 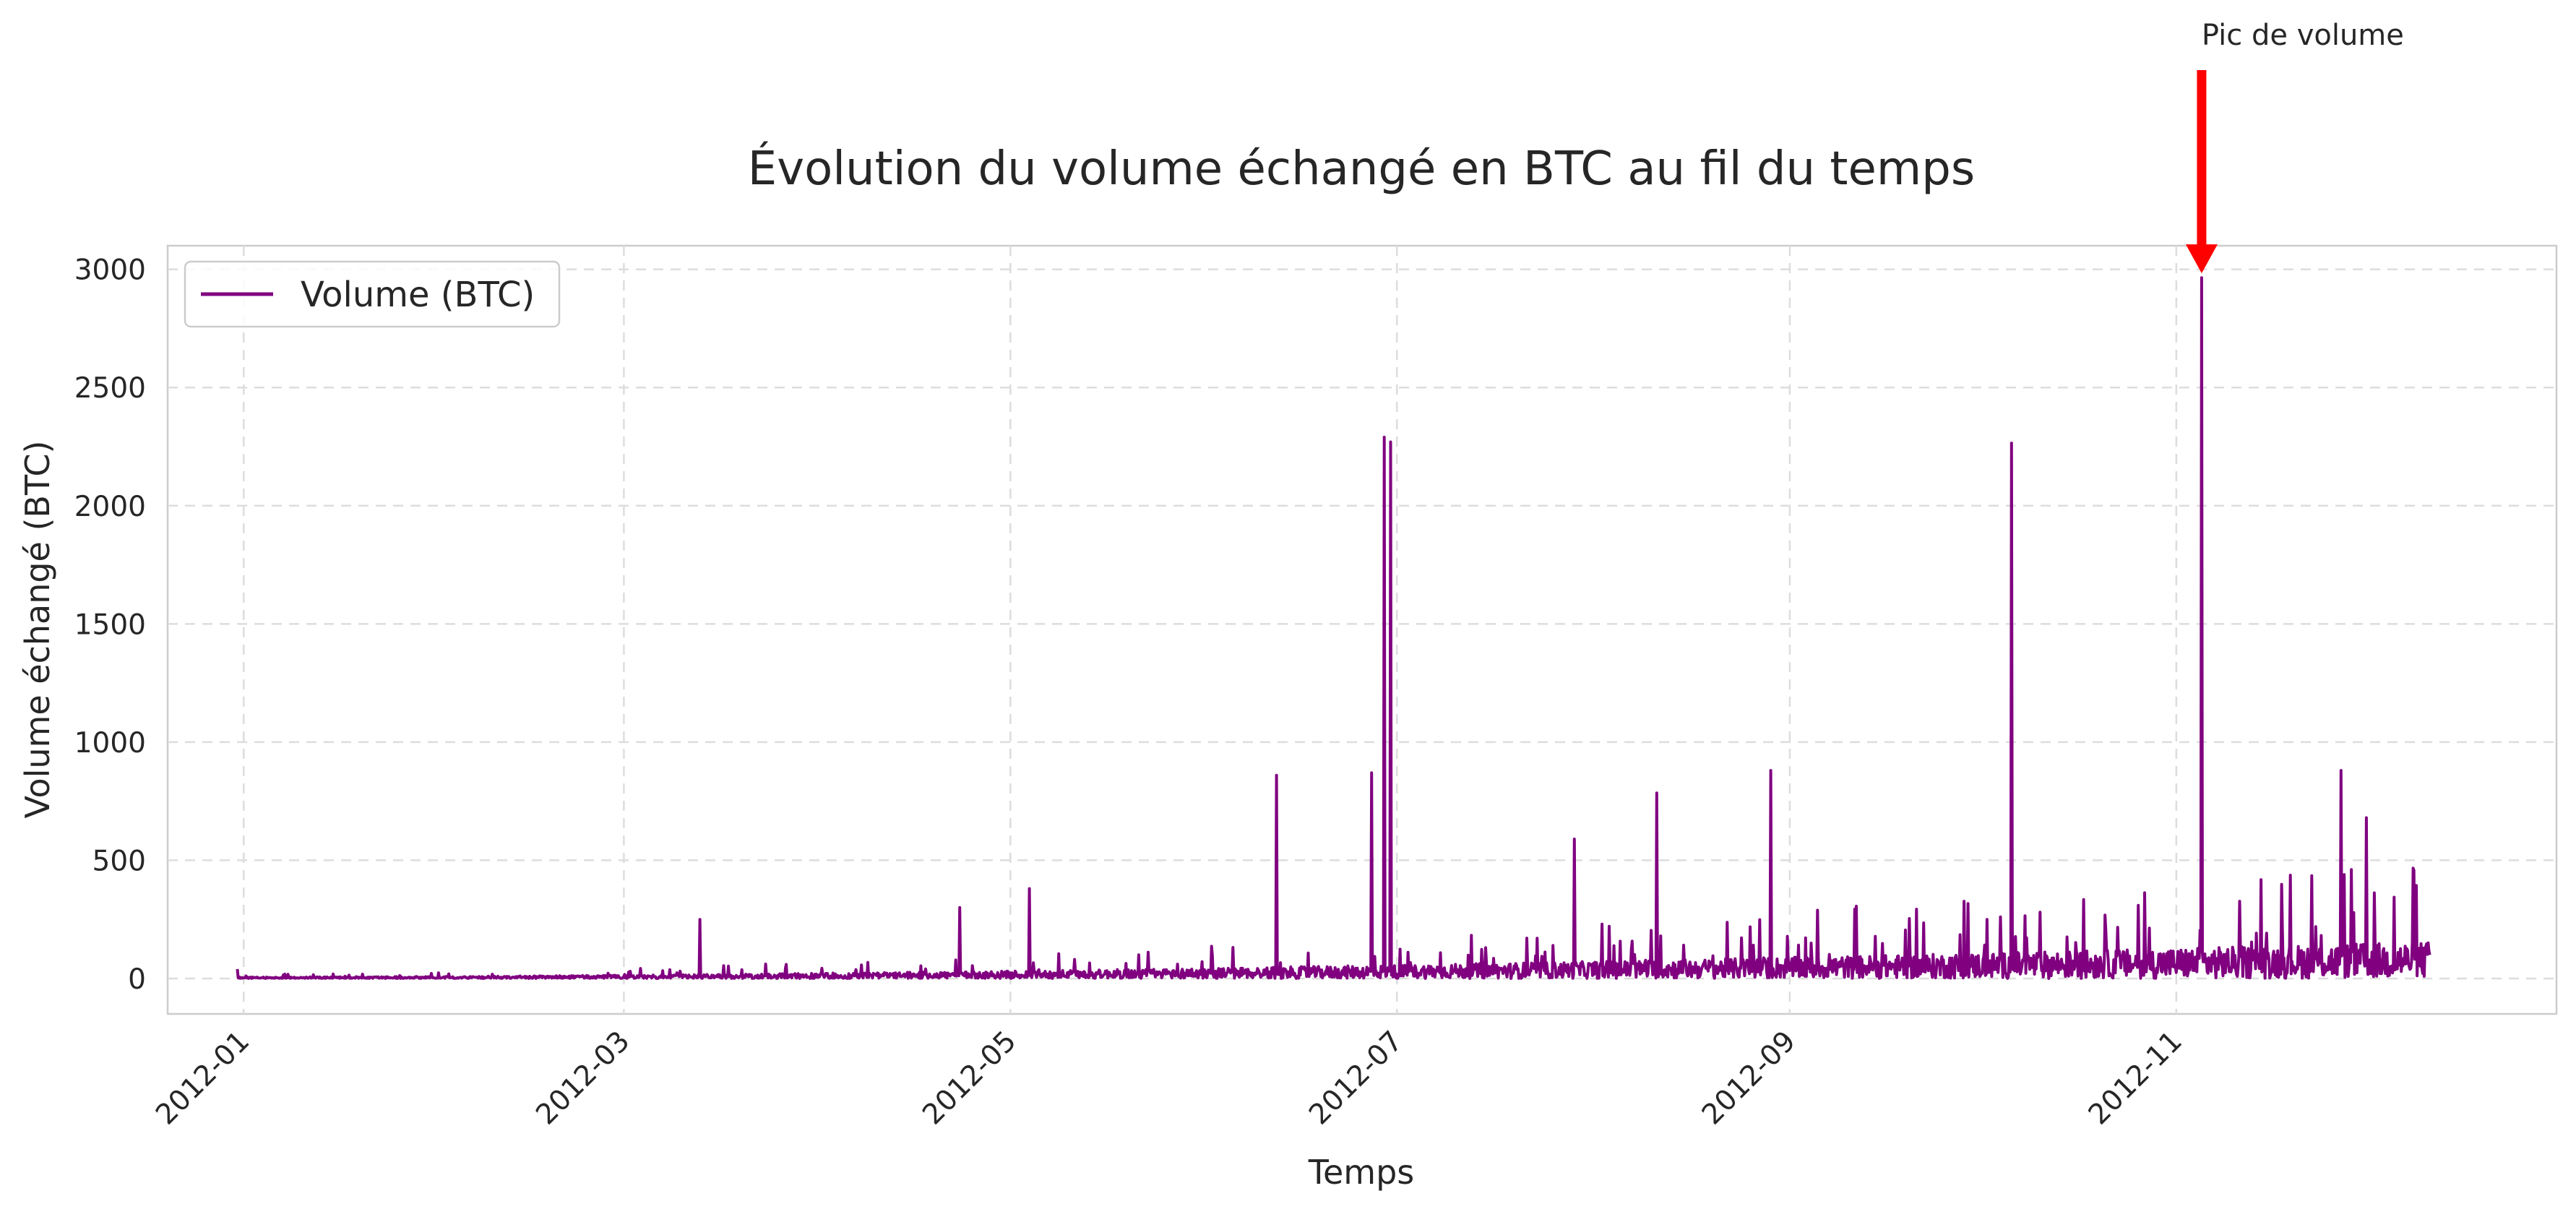 I want to click on y-tick-label: 3000, so click(x=110, y=270).